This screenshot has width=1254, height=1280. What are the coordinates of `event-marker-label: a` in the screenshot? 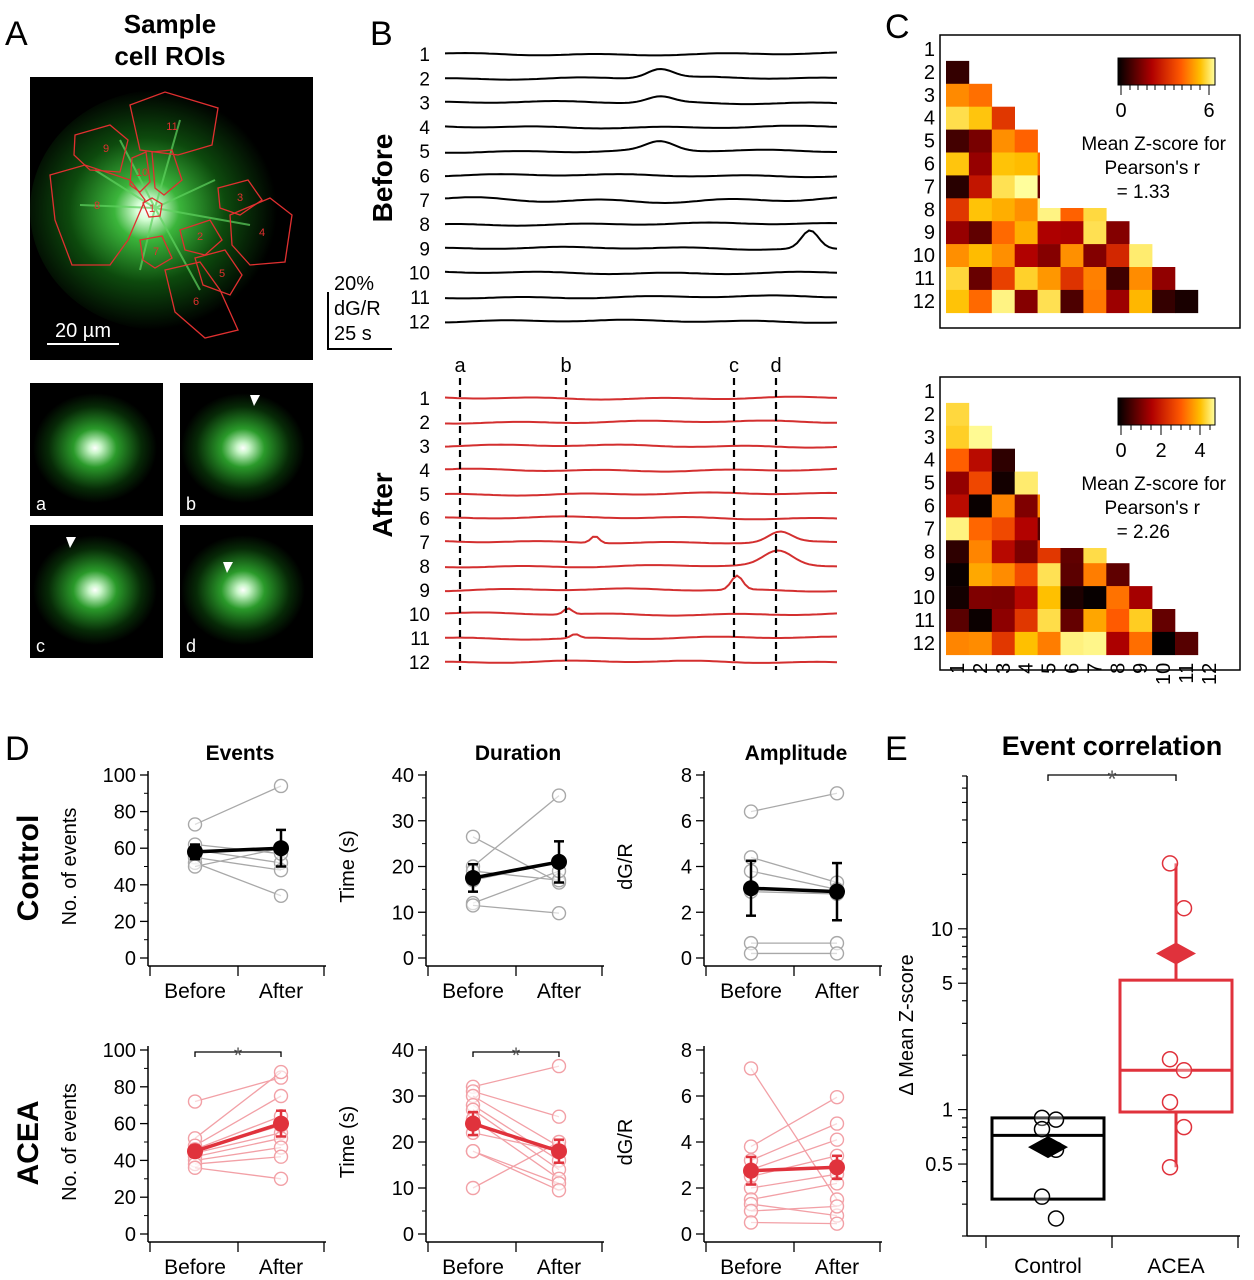 It's located at (460, 366).